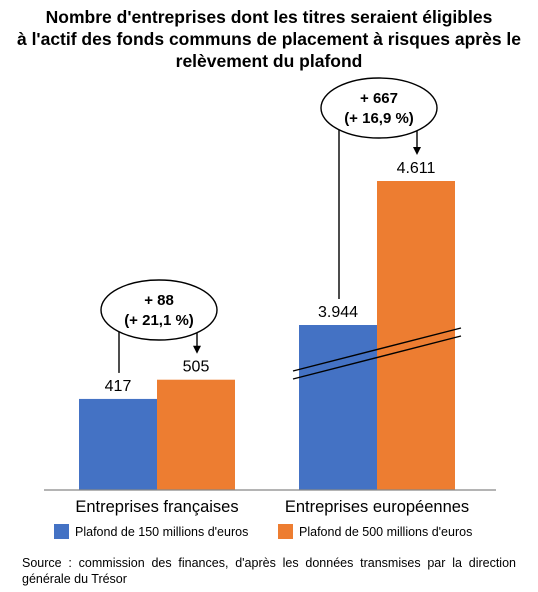  I want to click on annotation-percent: (+ 16,9 %), so click(379, 118).